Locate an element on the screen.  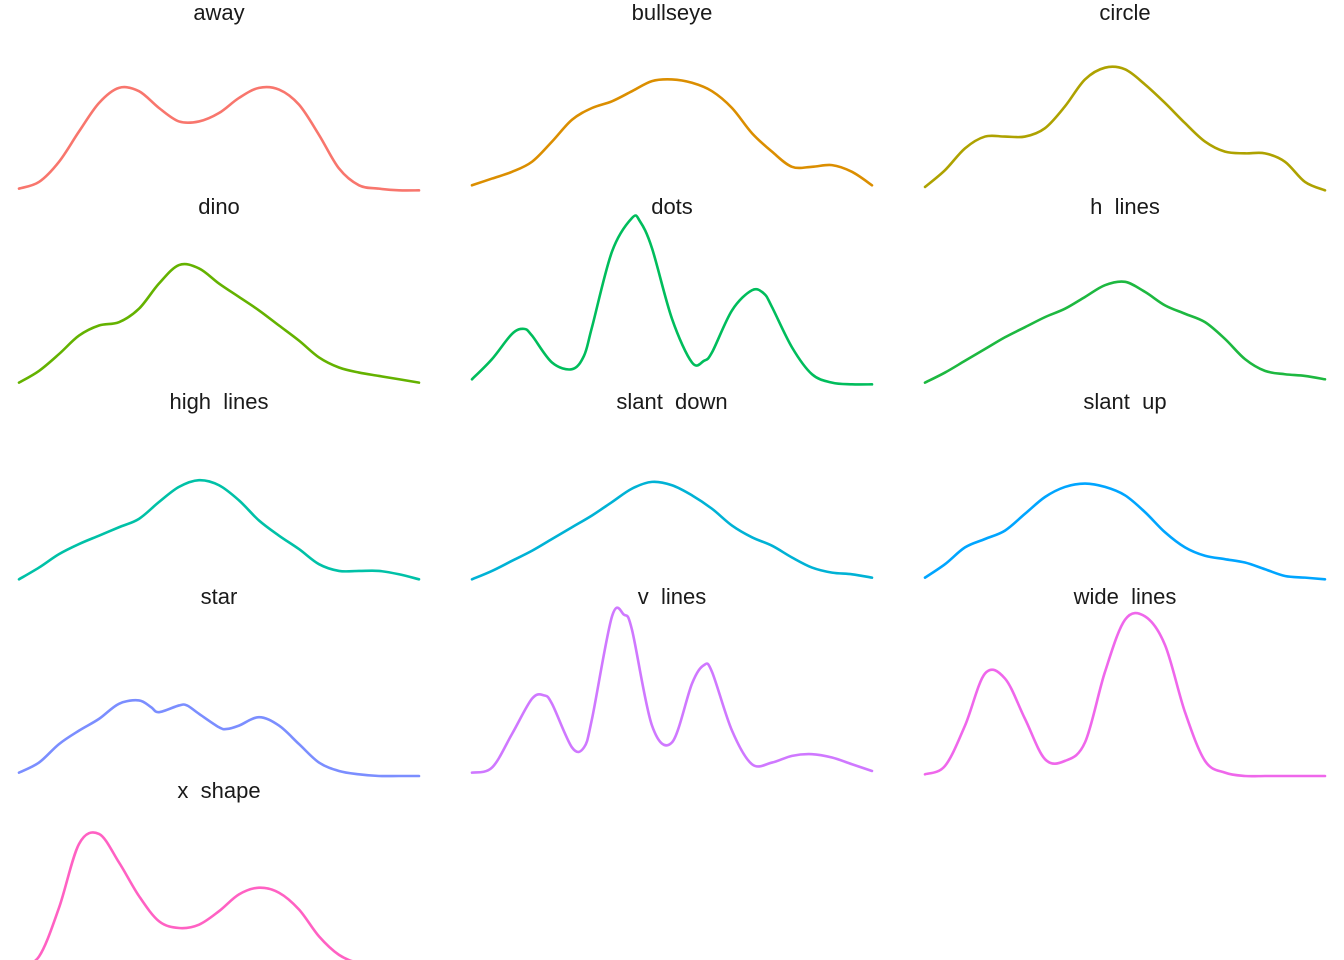
density-line-slant-up is located at coordinates (1125, 531).